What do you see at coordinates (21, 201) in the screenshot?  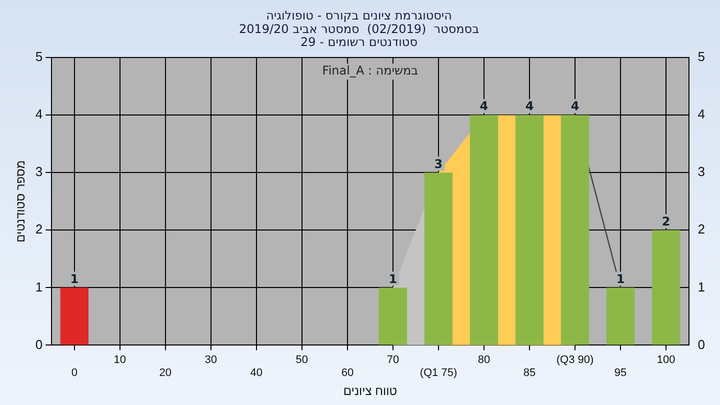 I see `y-axis-title: מספר סטודנטים` at bounding box center [21, 201].